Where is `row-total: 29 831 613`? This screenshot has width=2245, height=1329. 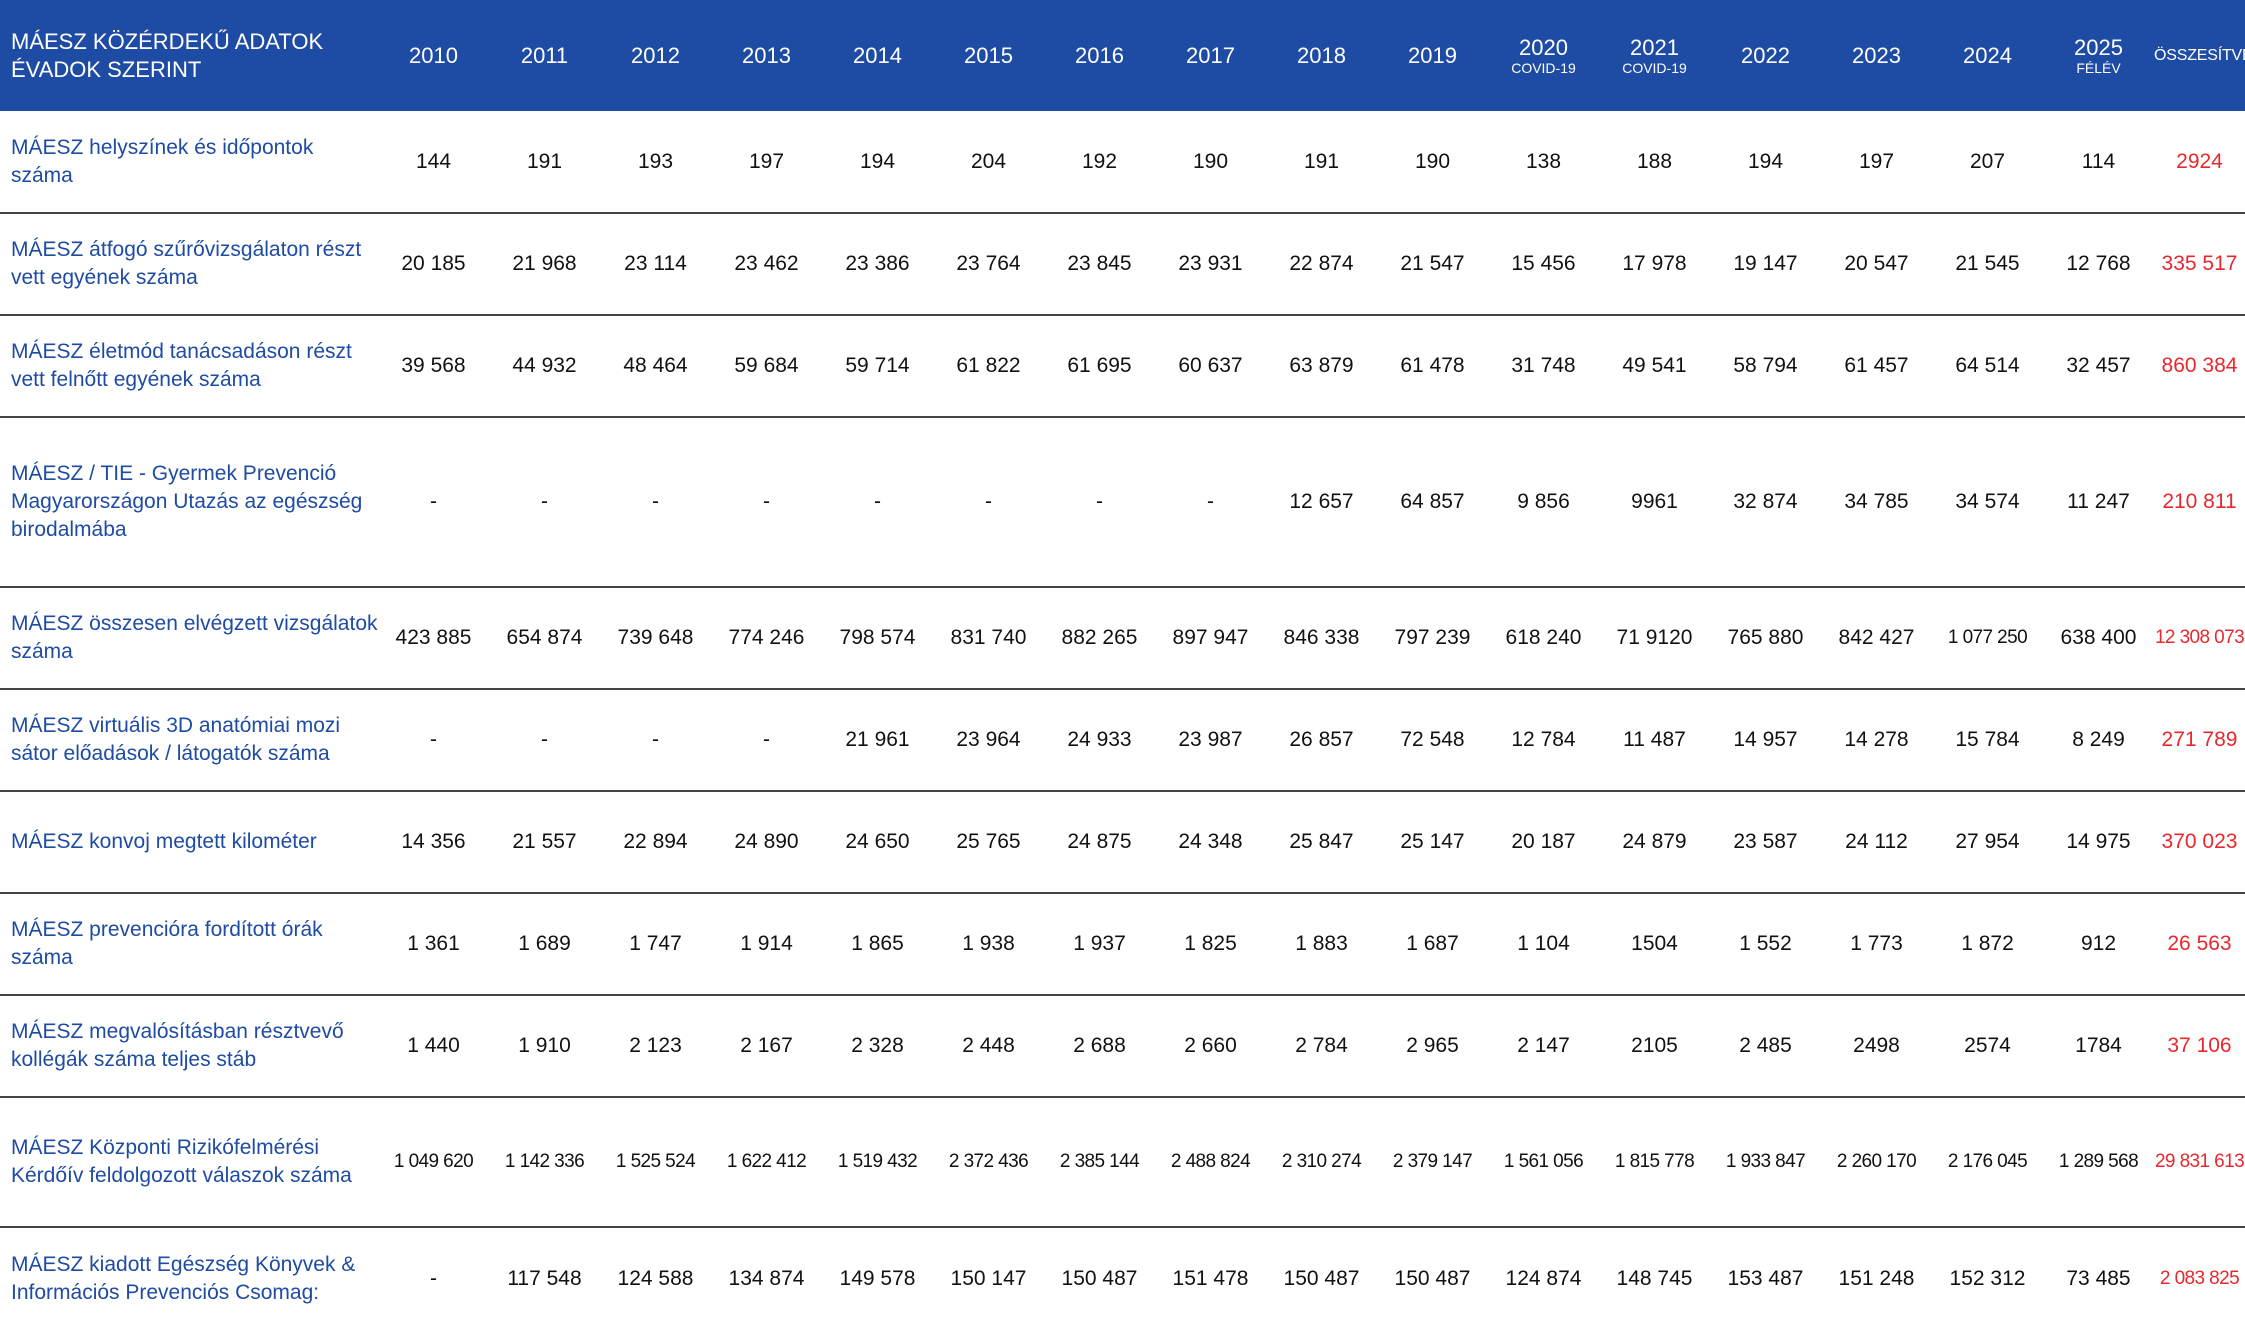 row-total: 29 831 613 is located at coordinates (2199, 1162).